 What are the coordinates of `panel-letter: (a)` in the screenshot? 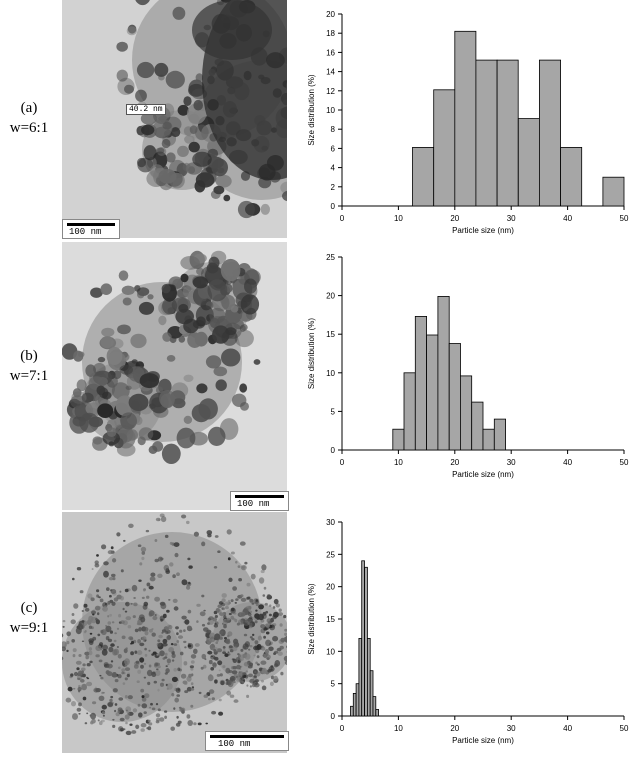 It's located at (29, 108).